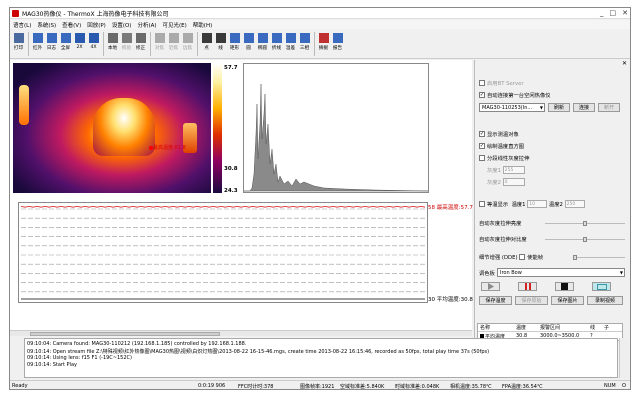  What do you see at coordinates (112, 48) in the screenshot?
I see `toolbar-label: 本地` at bounding box center [112, 48].